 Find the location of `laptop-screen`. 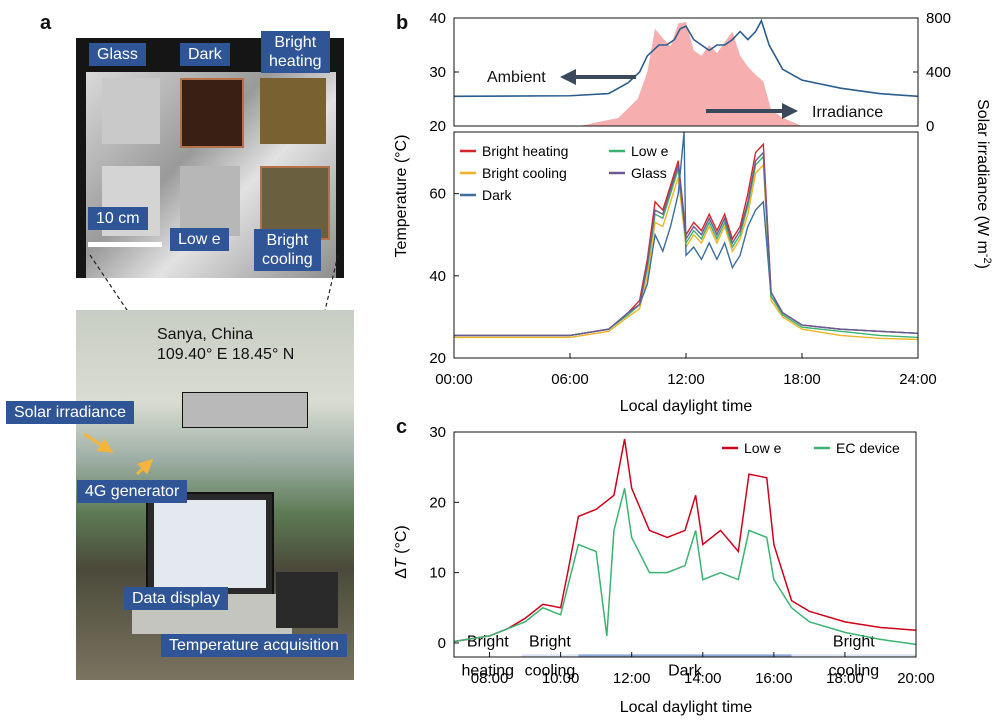

laptop-screen is located at coordinates (210, 545).